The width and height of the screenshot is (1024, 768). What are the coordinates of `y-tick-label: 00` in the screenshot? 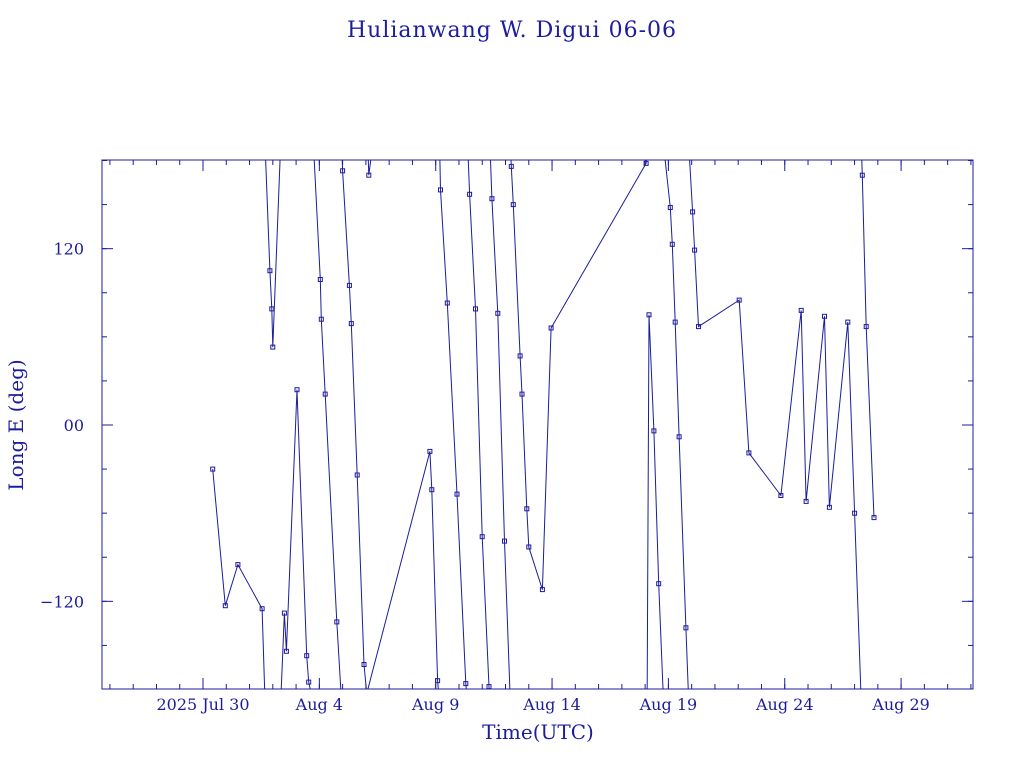 It's located at (74, 425).